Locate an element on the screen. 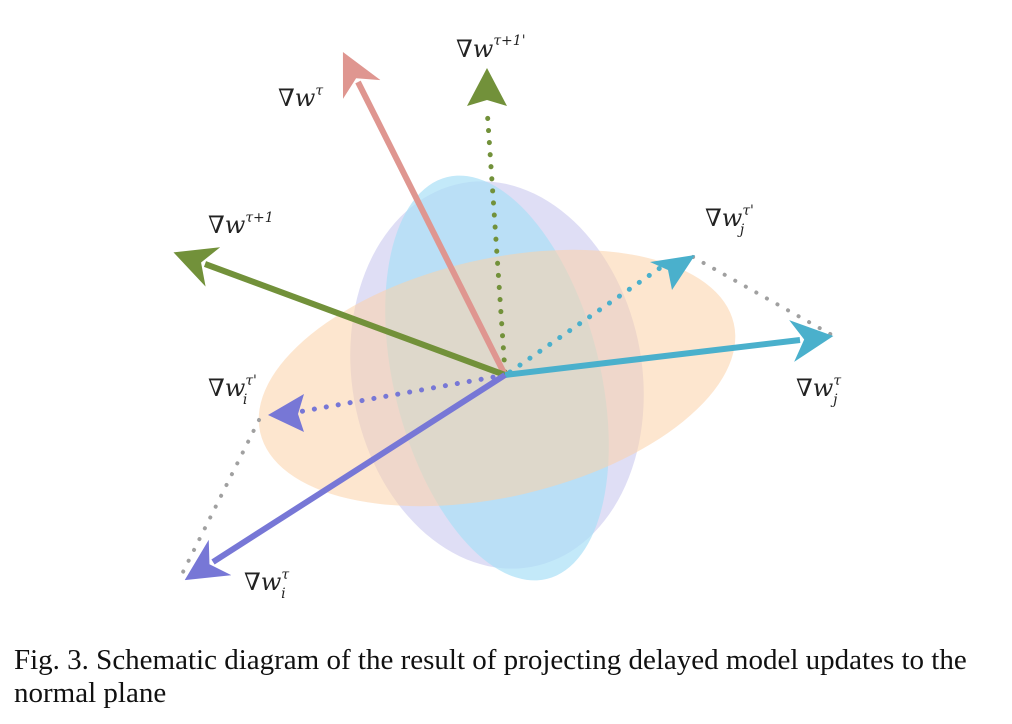 Image resolution: width=1012 pixels, height=724 pixels. teal-arrow is located at coordinates (669, 349).